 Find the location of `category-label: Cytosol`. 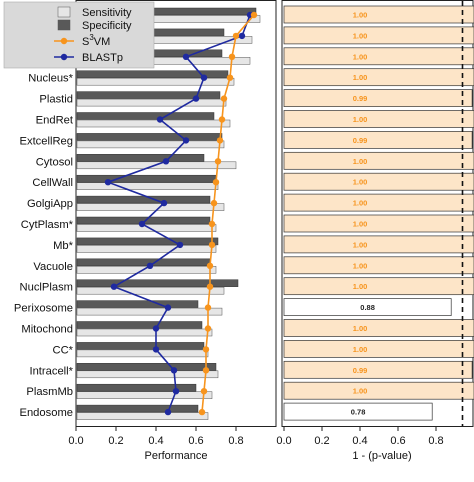

category-label: Cytosol is located at coordinates (54, 162).